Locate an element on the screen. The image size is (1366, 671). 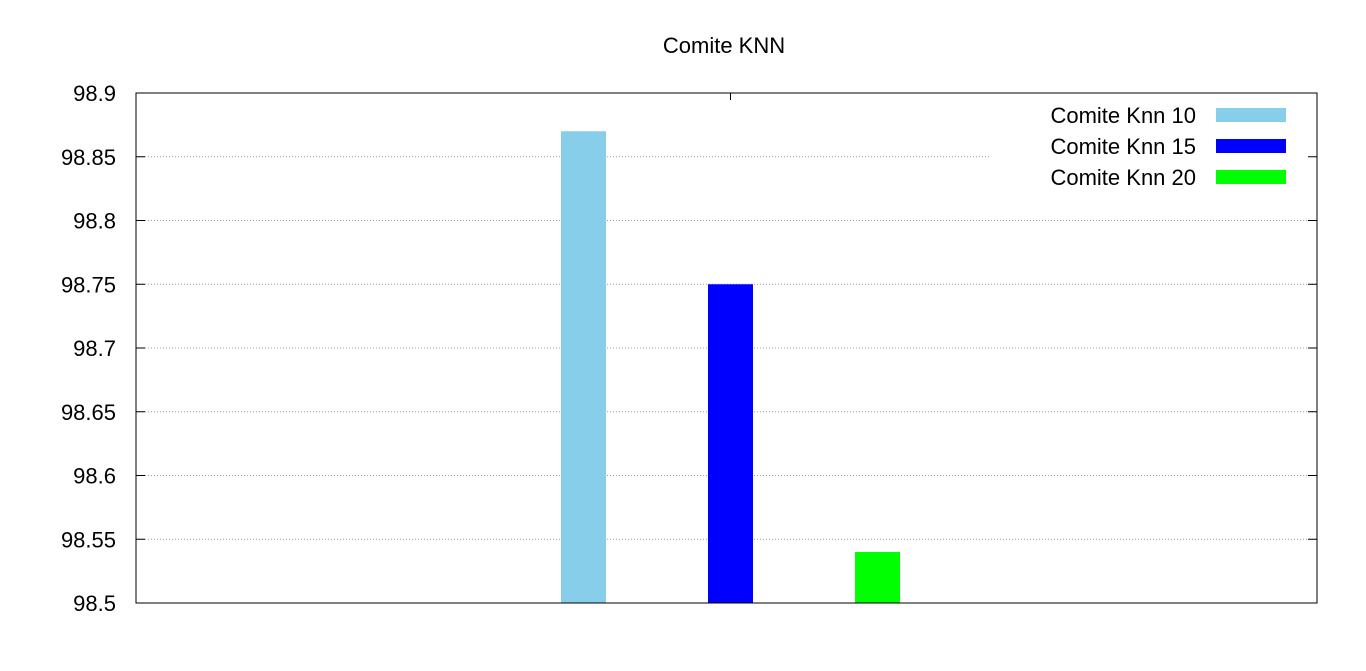
y-tick-label: 98.9 is located at coordinates (94, 93).